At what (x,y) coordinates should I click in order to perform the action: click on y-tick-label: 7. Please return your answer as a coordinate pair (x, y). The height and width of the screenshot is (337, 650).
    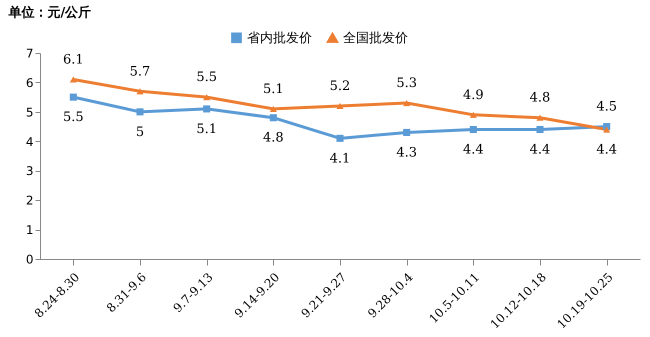
    Looking at the image, I should click on (30, 53).